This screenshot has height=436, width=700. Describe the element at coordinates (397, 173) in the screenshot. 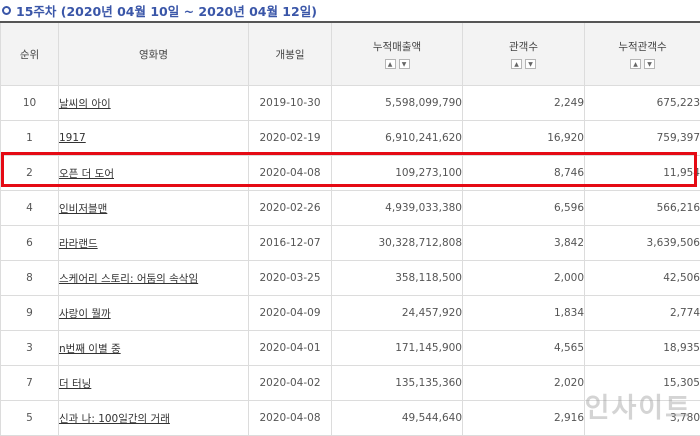

I see `cell-sales: 109,273,100` at that location.